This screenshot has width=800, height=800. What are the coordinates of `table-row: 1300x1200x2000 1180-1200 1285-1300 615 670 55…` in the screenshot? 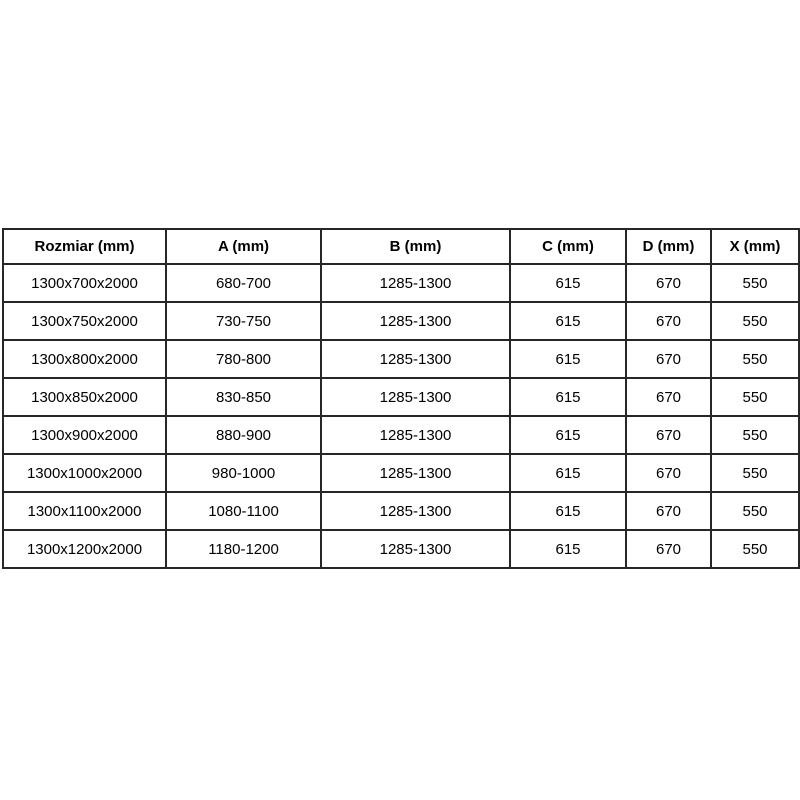 It's located at (401, 549).